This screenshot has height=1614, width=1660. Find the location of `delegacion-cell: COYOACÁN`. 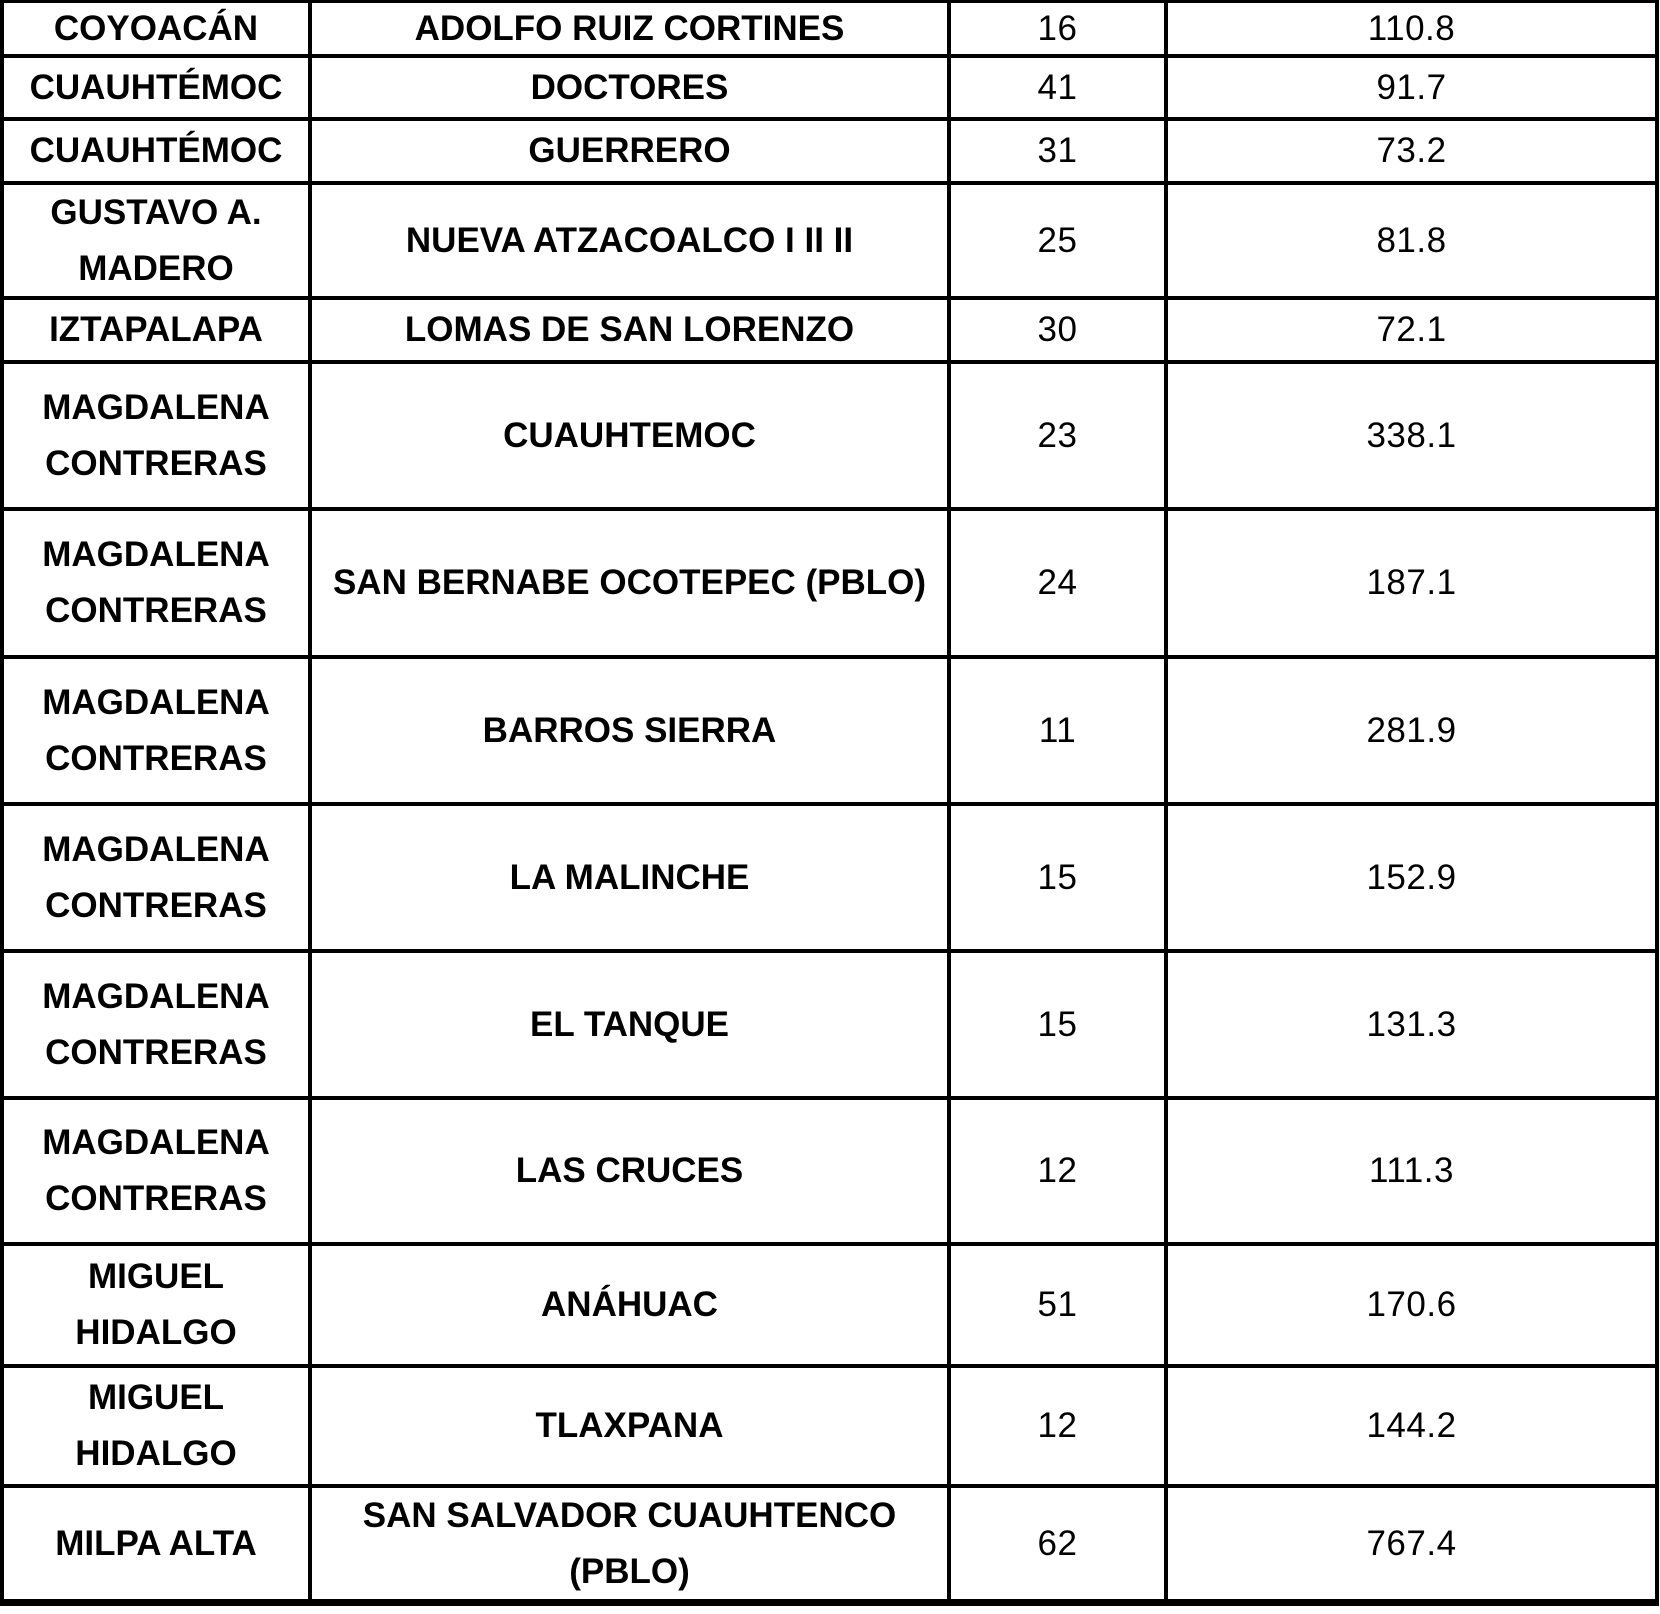

delegacion-cell: COYOACÁN is located at coordinates (158, 30).